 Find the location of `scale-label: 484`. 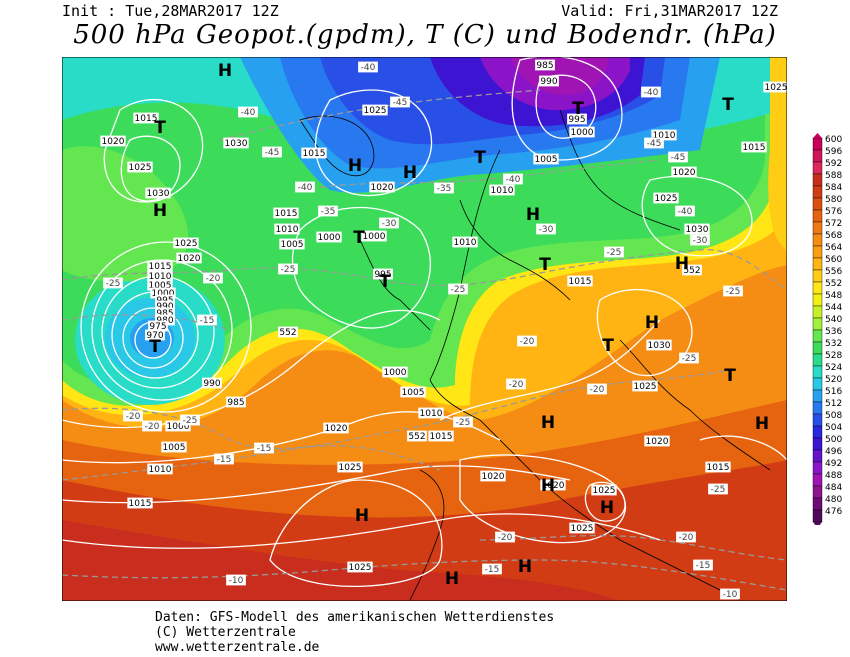

scale-label: 484 is located at coordinates (833, 488).